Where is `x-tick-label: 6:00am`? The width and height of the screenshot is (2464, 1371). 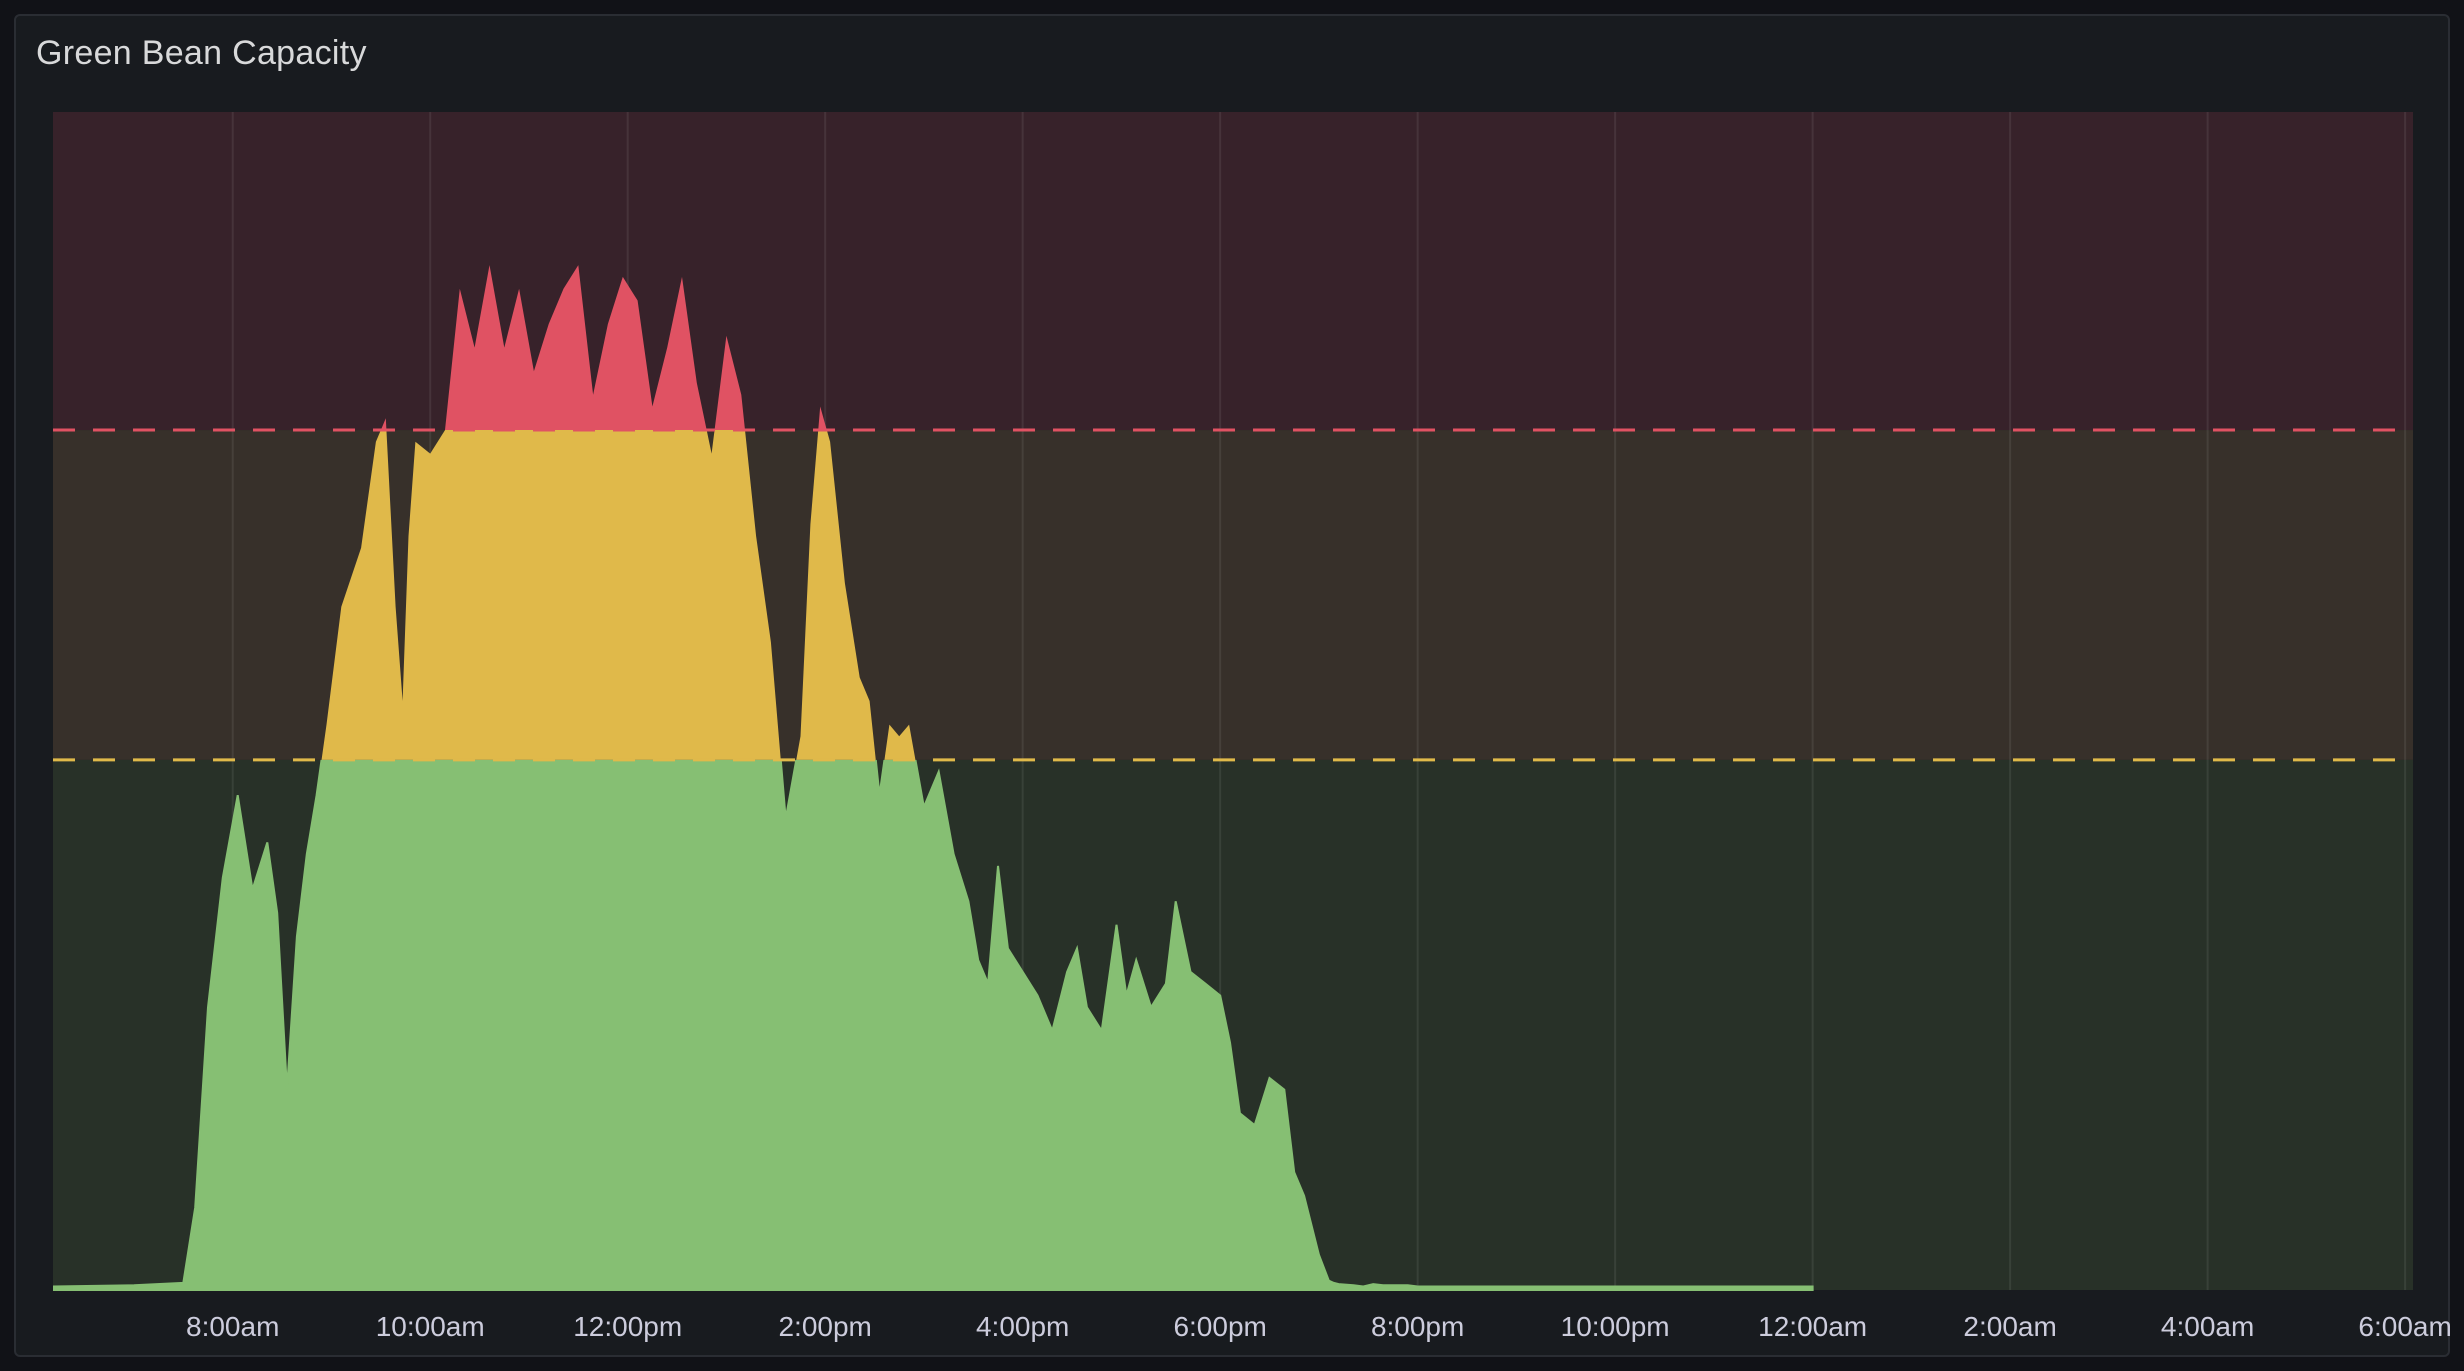 x-tick-label: 6:00am is located at coordinates (2404, 1326).